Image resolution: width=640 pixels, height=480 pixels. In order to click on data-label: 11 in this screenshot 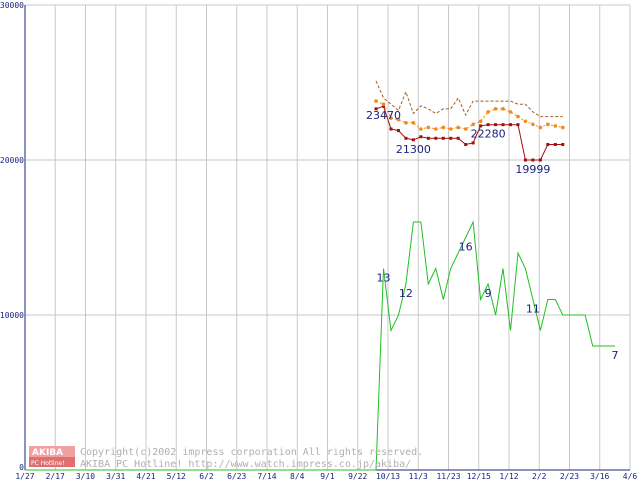, I will do `click(533, 309)`.